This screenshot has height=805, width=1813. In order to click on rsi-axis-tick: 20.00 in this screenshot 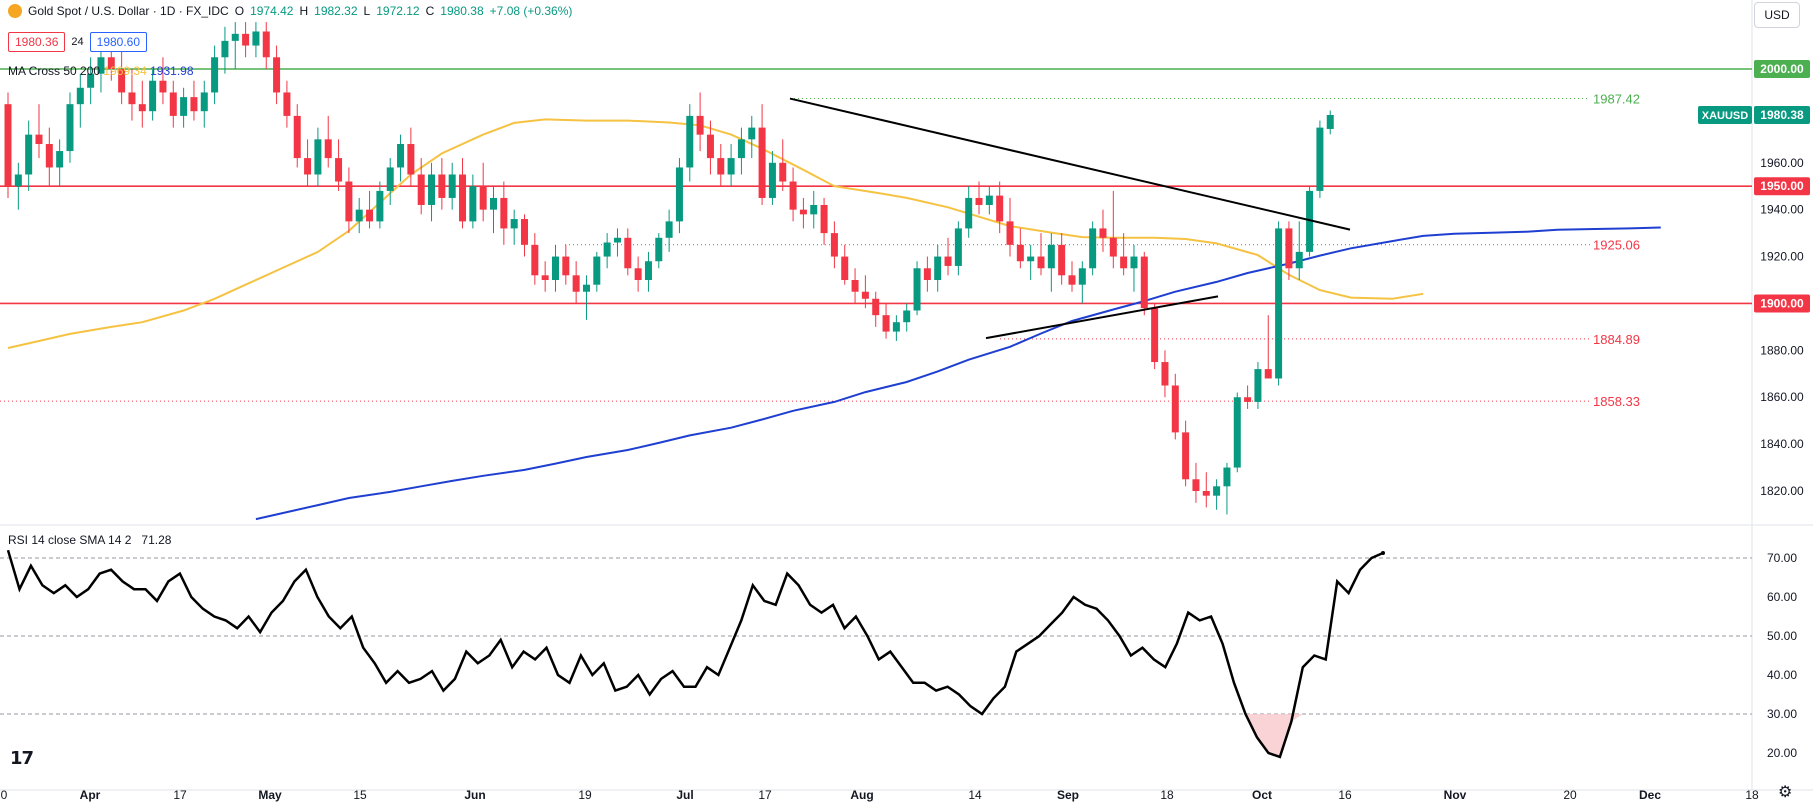, I will do `click(1782, 753)`.